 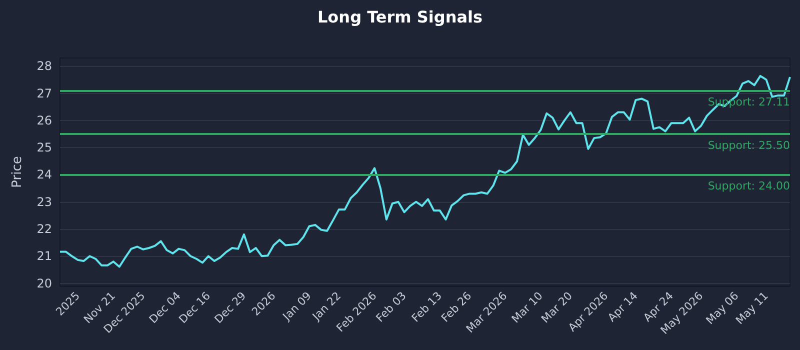 I want to click on ref-line-label: Support: 25.50, so click(x=749, y=145).